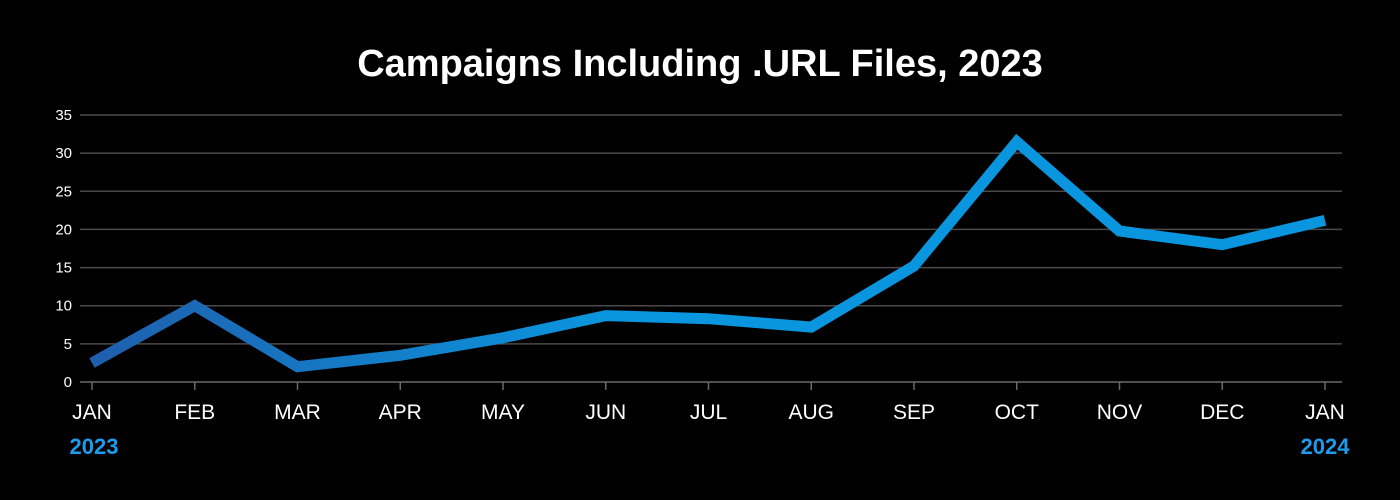 This screenshot has width=1400, height=500. I want to click on x-tick-label: OCT, so click(1017, 412).